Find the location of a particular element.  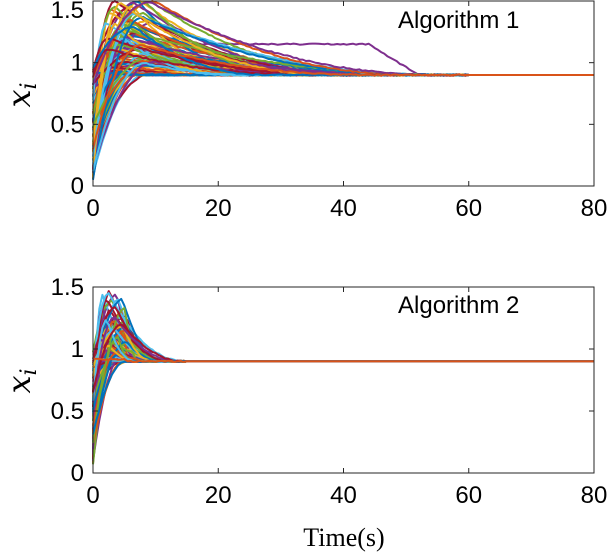

y-tick-label-bottom-0: 0 is located at coordinates (77, 473).